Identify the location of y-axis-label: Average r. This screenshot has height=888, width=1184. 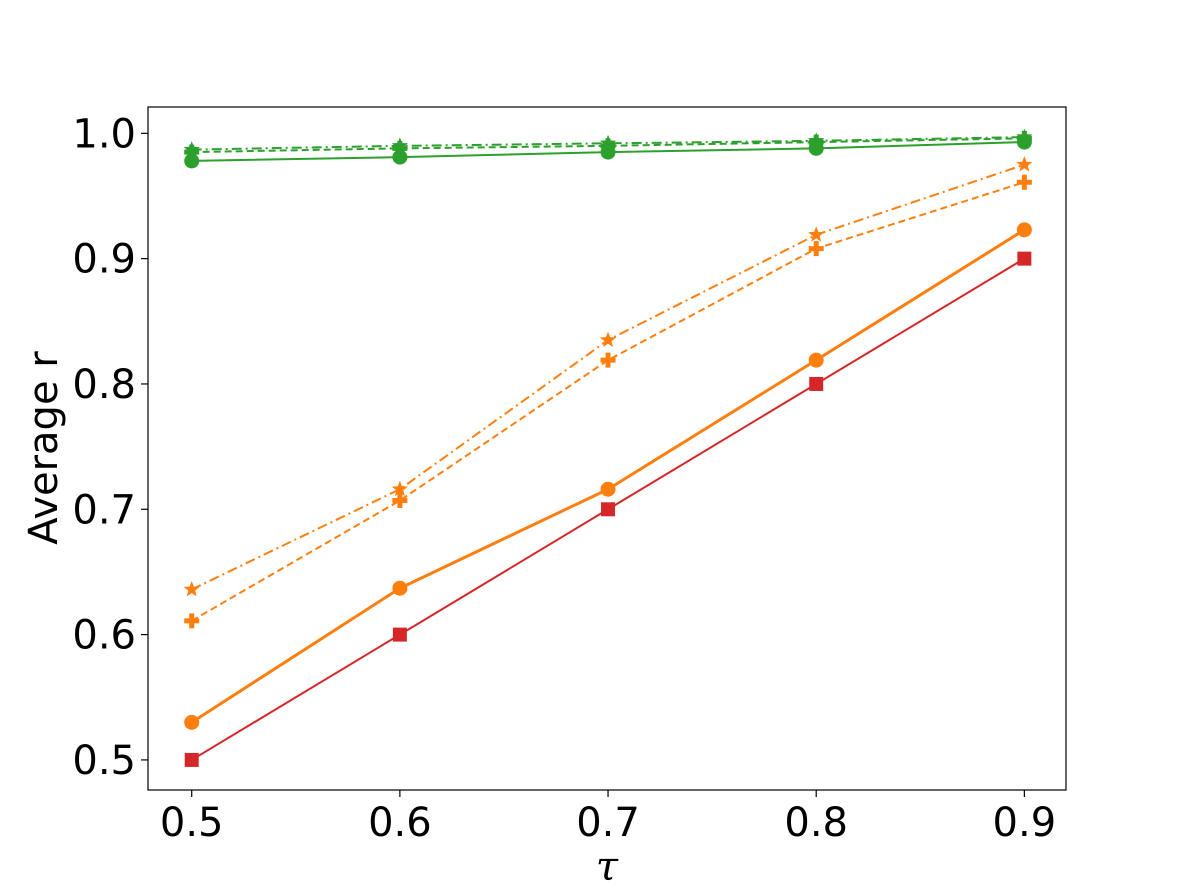
(44, 448).